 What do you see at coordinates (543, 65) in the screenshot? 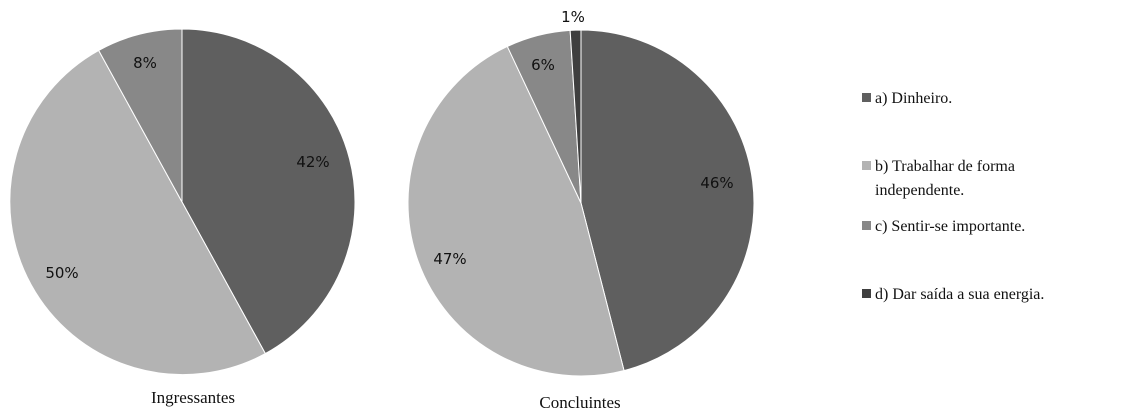
I see `slice-value-label: 6%` at bounding box center [543, 65].